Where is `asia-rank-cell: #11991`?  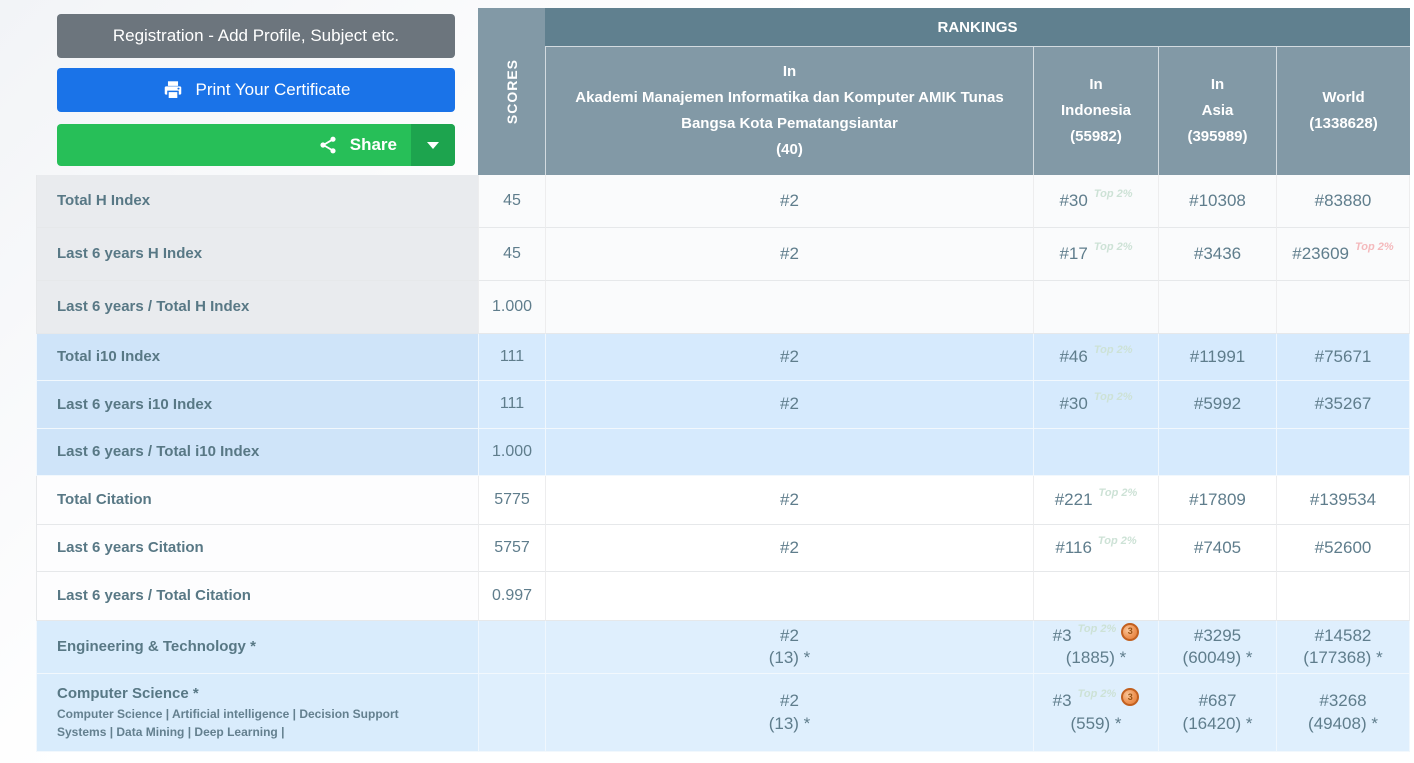 asia-rank-cell: #11991 is located at coordinates (1217, 357).